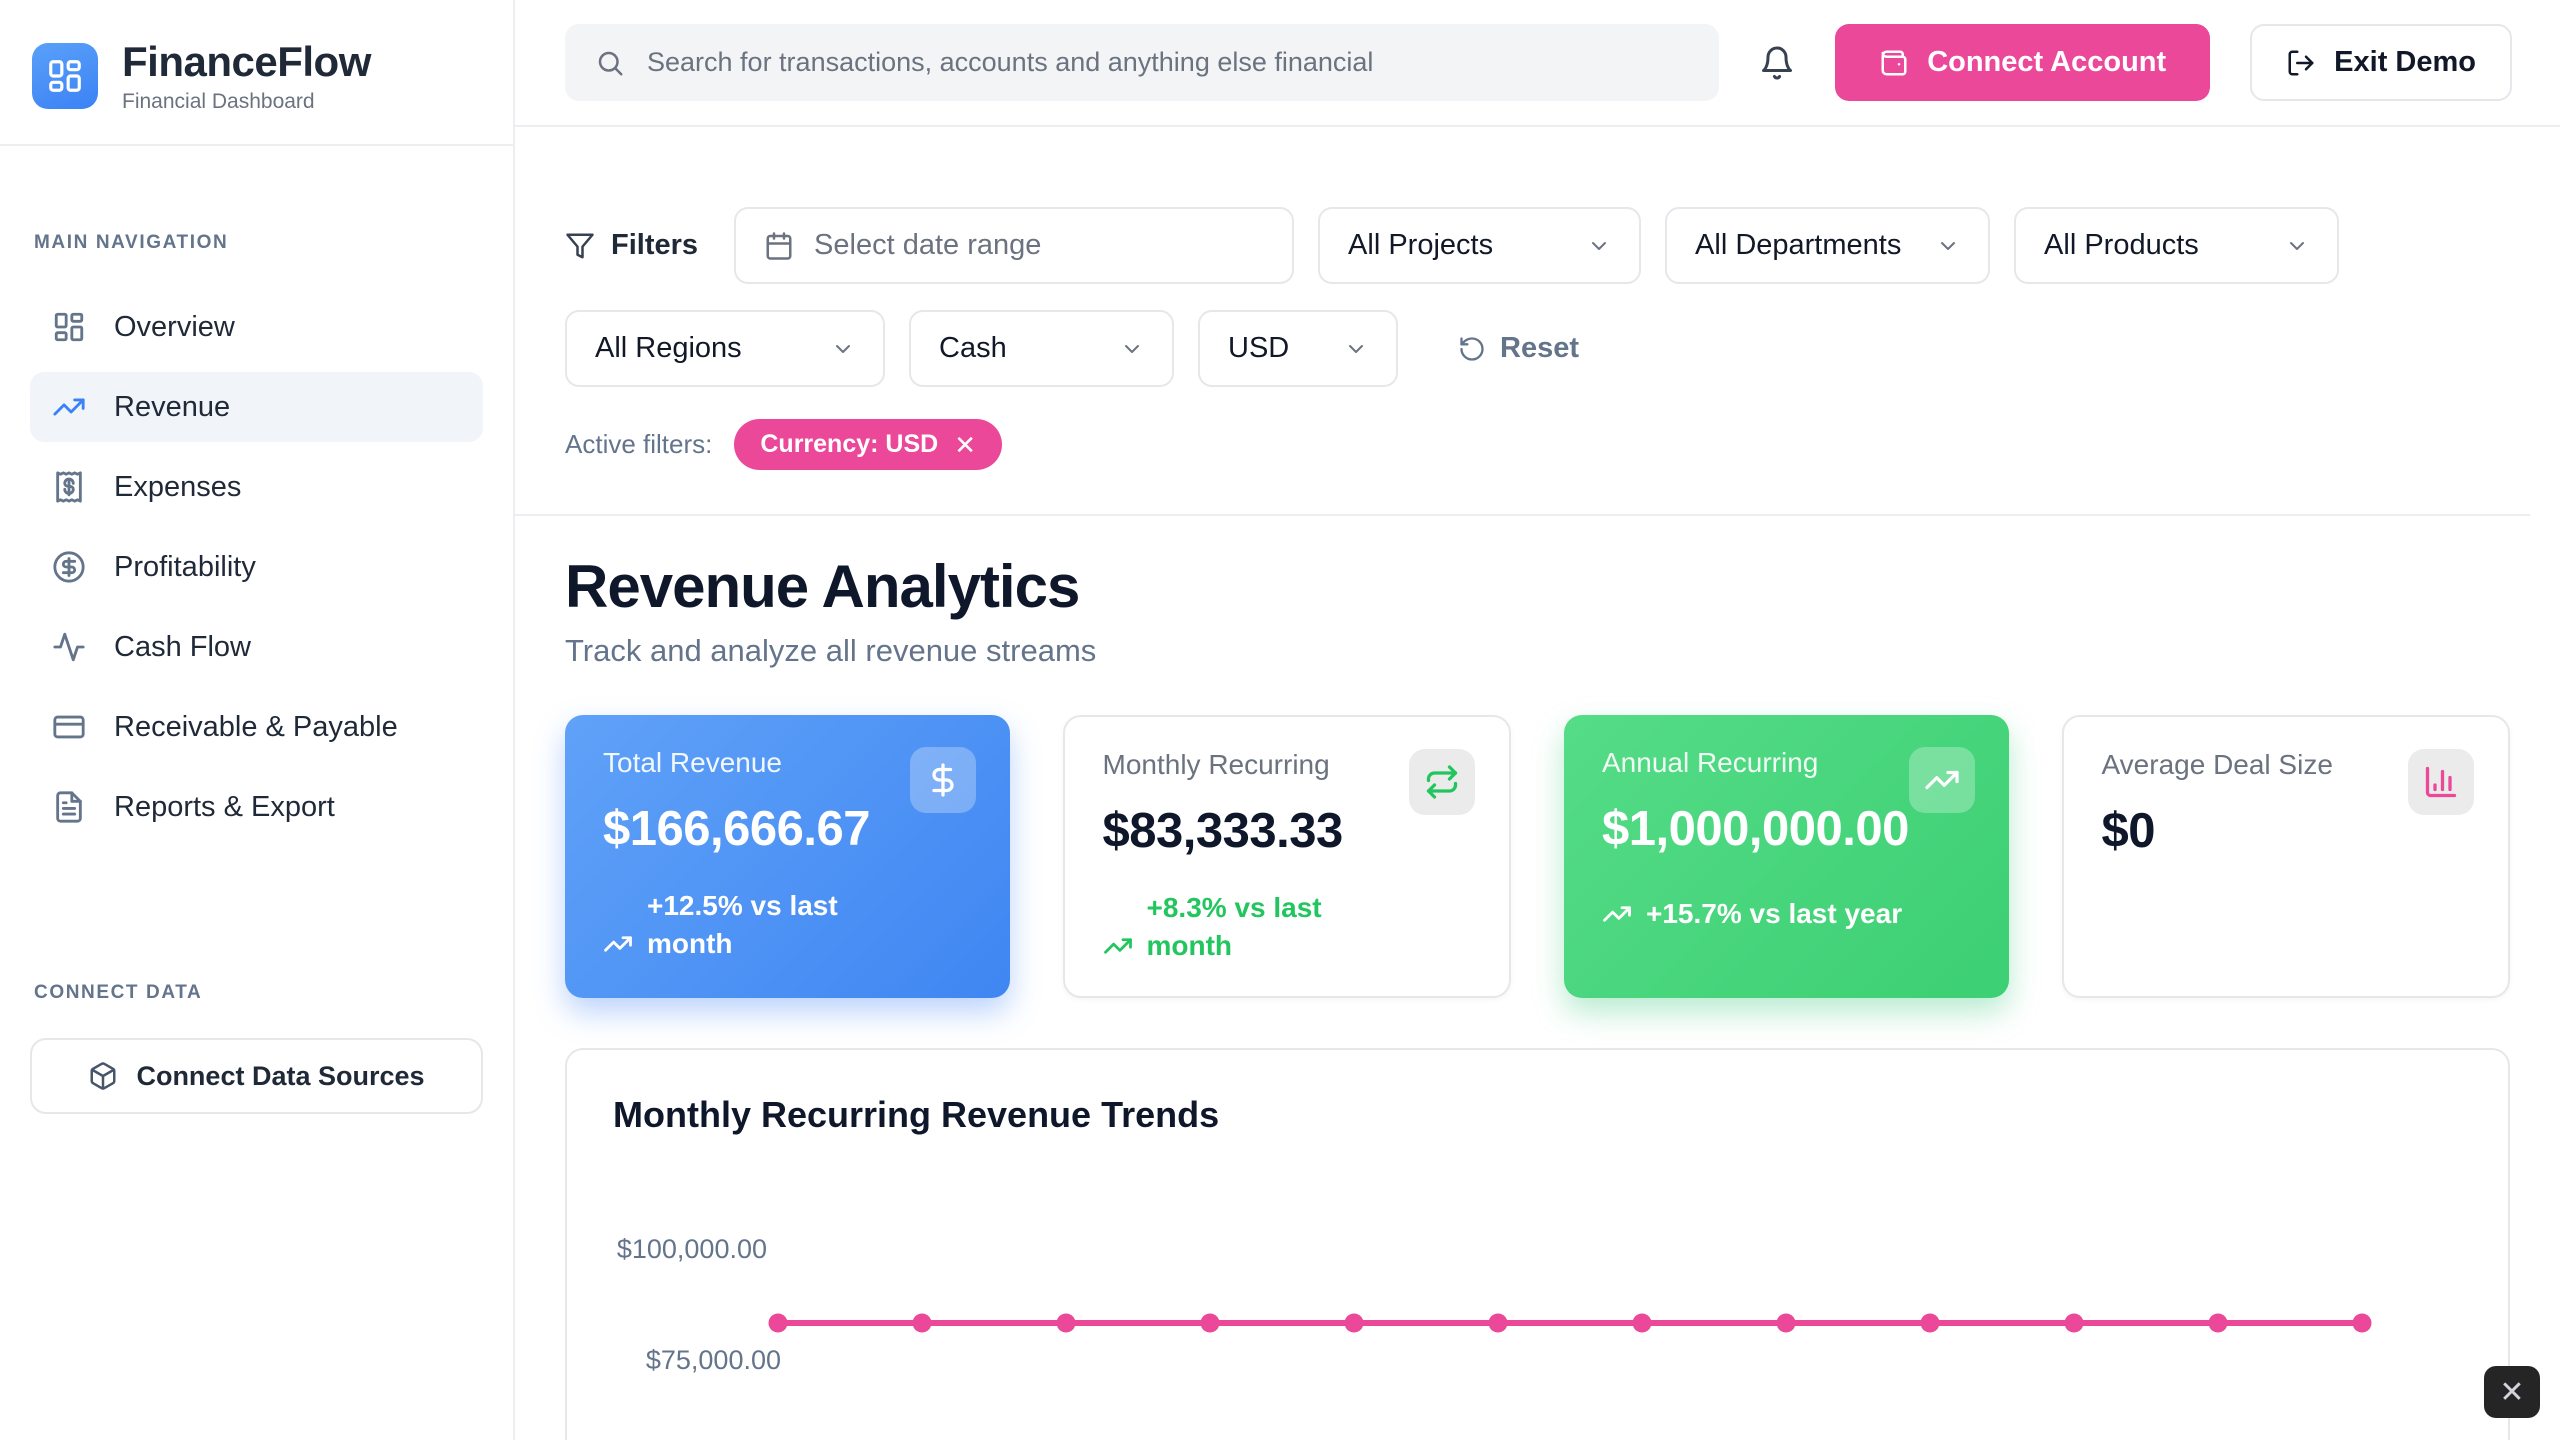  Describe the element at coordinates (849, 444) in the screenshot. I see `chip-label: Currency: USD` at that location.